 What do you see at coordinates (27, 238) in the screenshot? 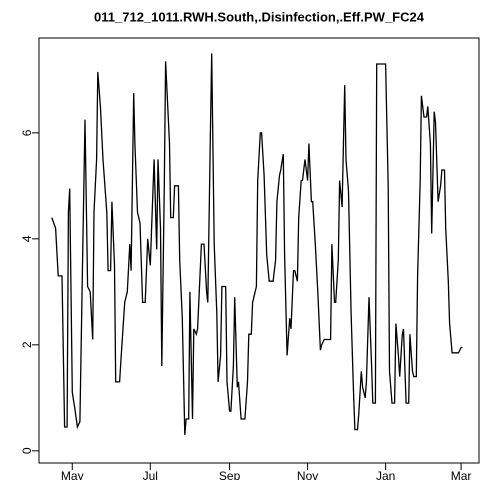
I see `y-tick-label: 4` at bounding box center [27, 238].